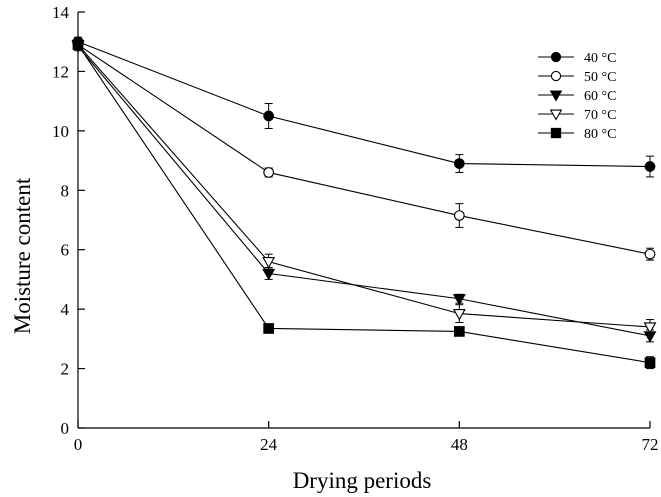  I want to click on legend-label: 80 °C, so click(600, 134).